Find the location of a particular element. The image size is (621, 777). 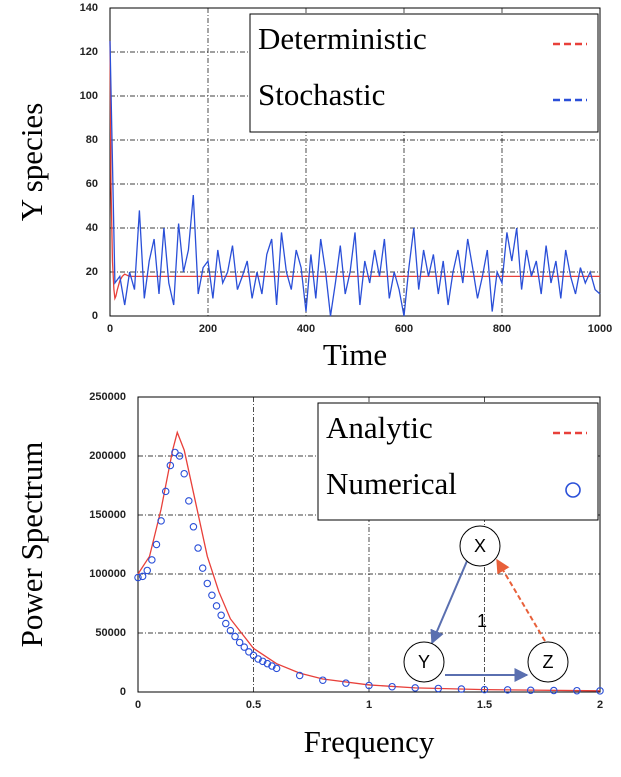

x-tick-label: 200 is located at coordinates (208, 329).